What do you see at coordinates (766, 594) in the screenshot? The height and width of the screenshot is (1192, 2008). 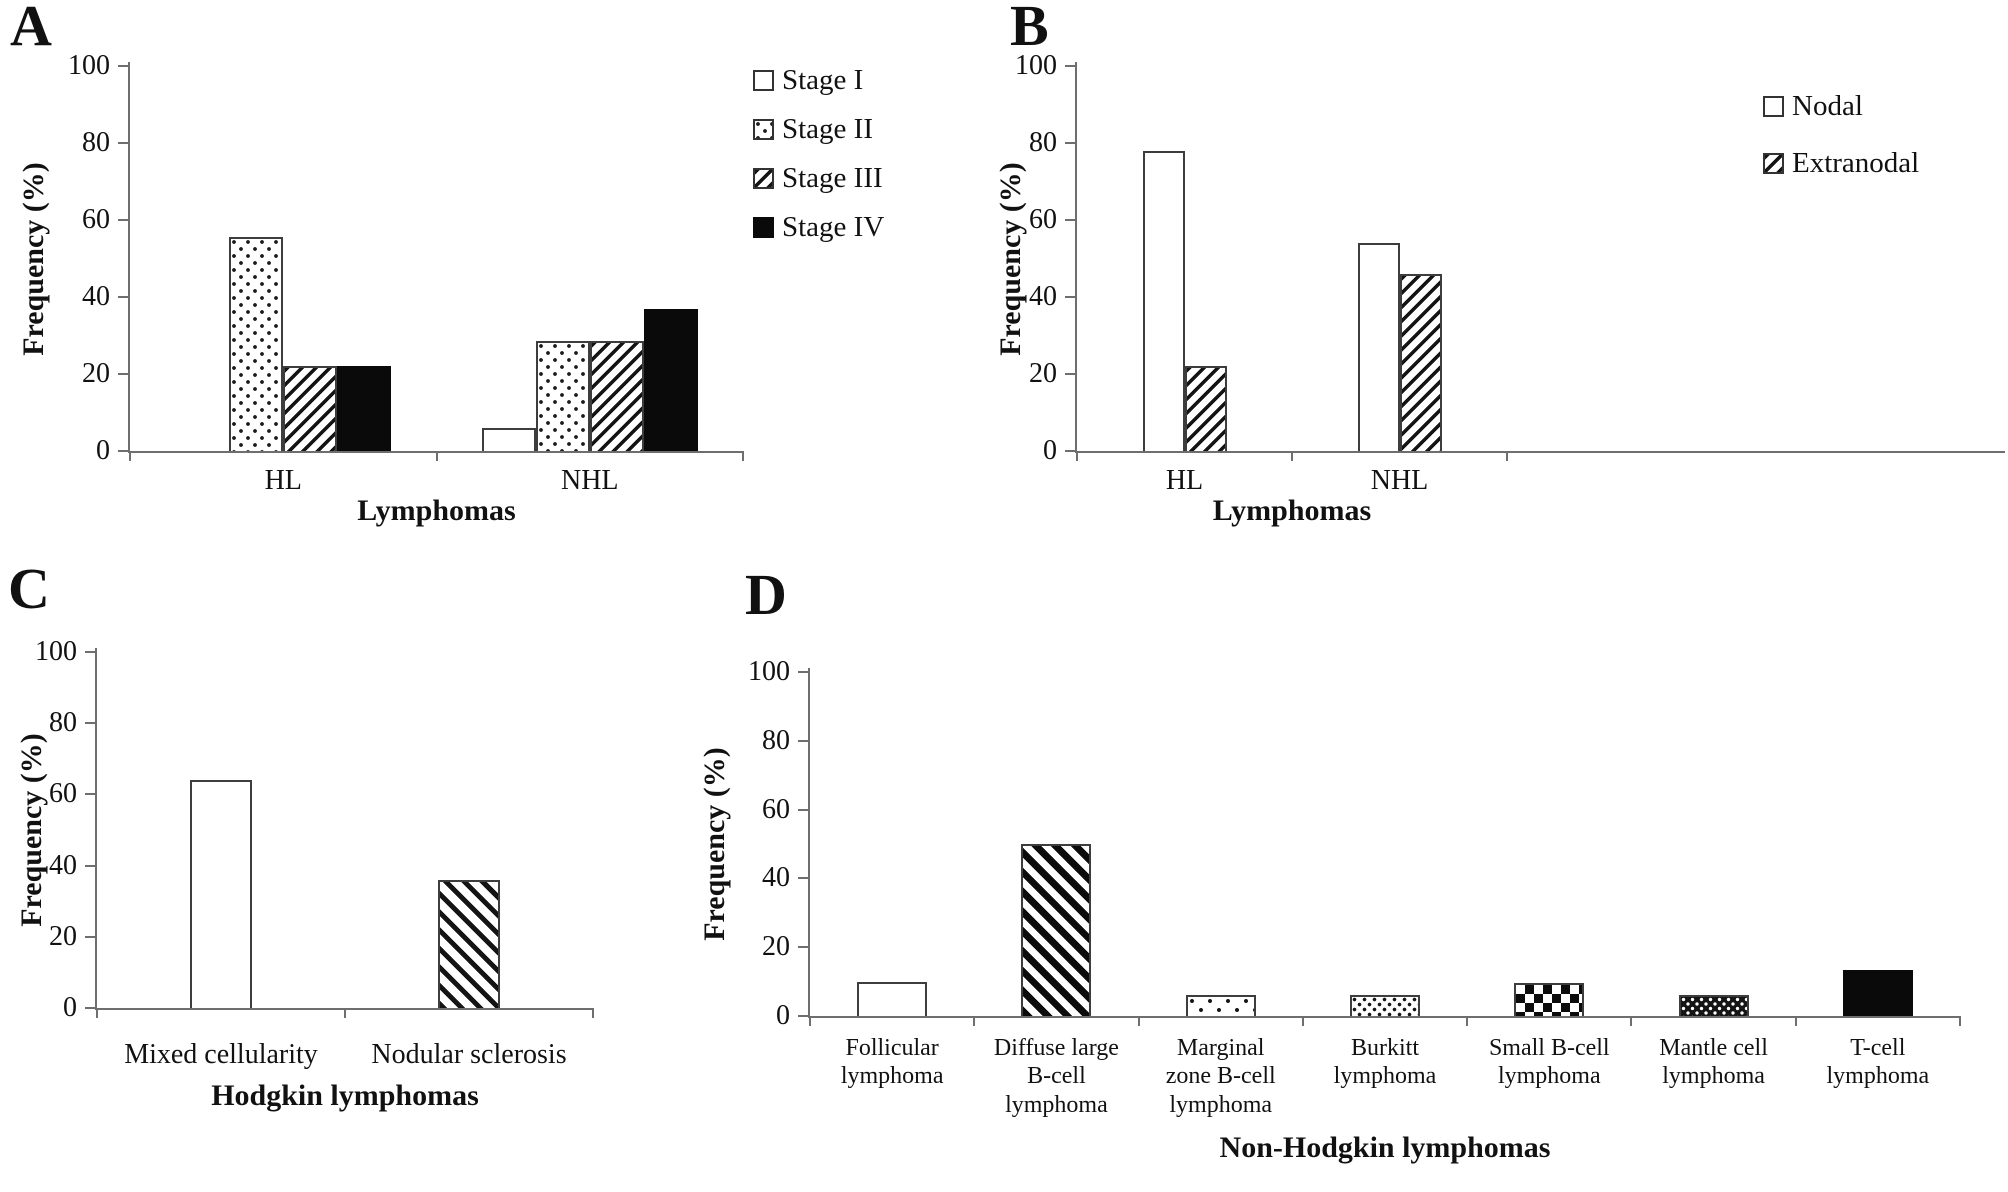 I see `panel-letter-d: D` at bounding box center [766, 594].